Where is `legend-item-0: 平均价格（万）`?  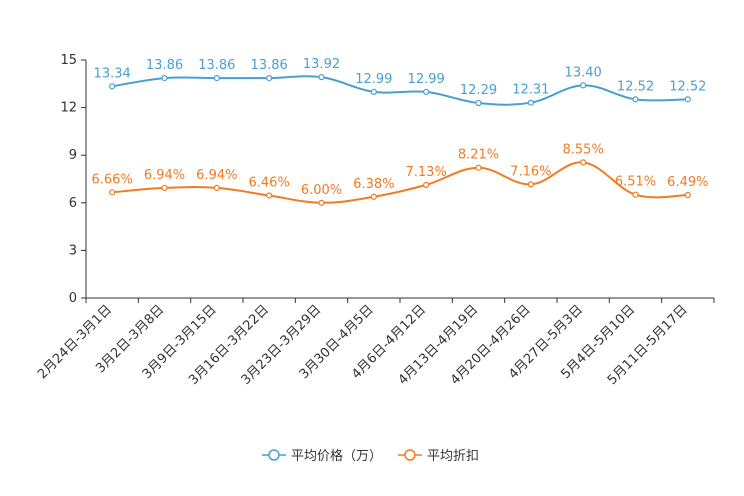 legend-item-0: 平均价格（万） is located at coordinates (322, 456).